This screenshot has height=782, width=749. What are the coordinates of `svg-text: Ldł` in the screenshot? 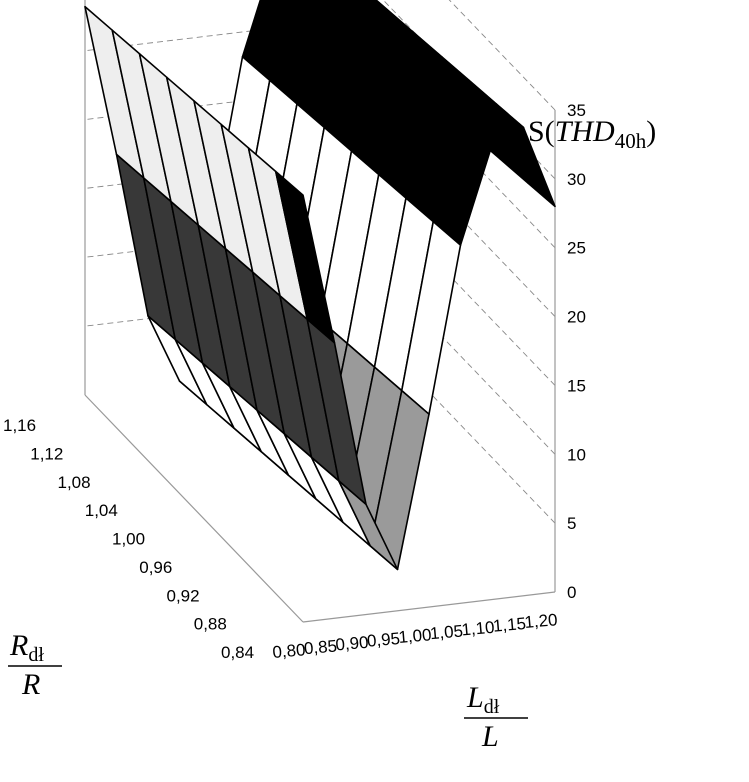 It's located at (483, 699).